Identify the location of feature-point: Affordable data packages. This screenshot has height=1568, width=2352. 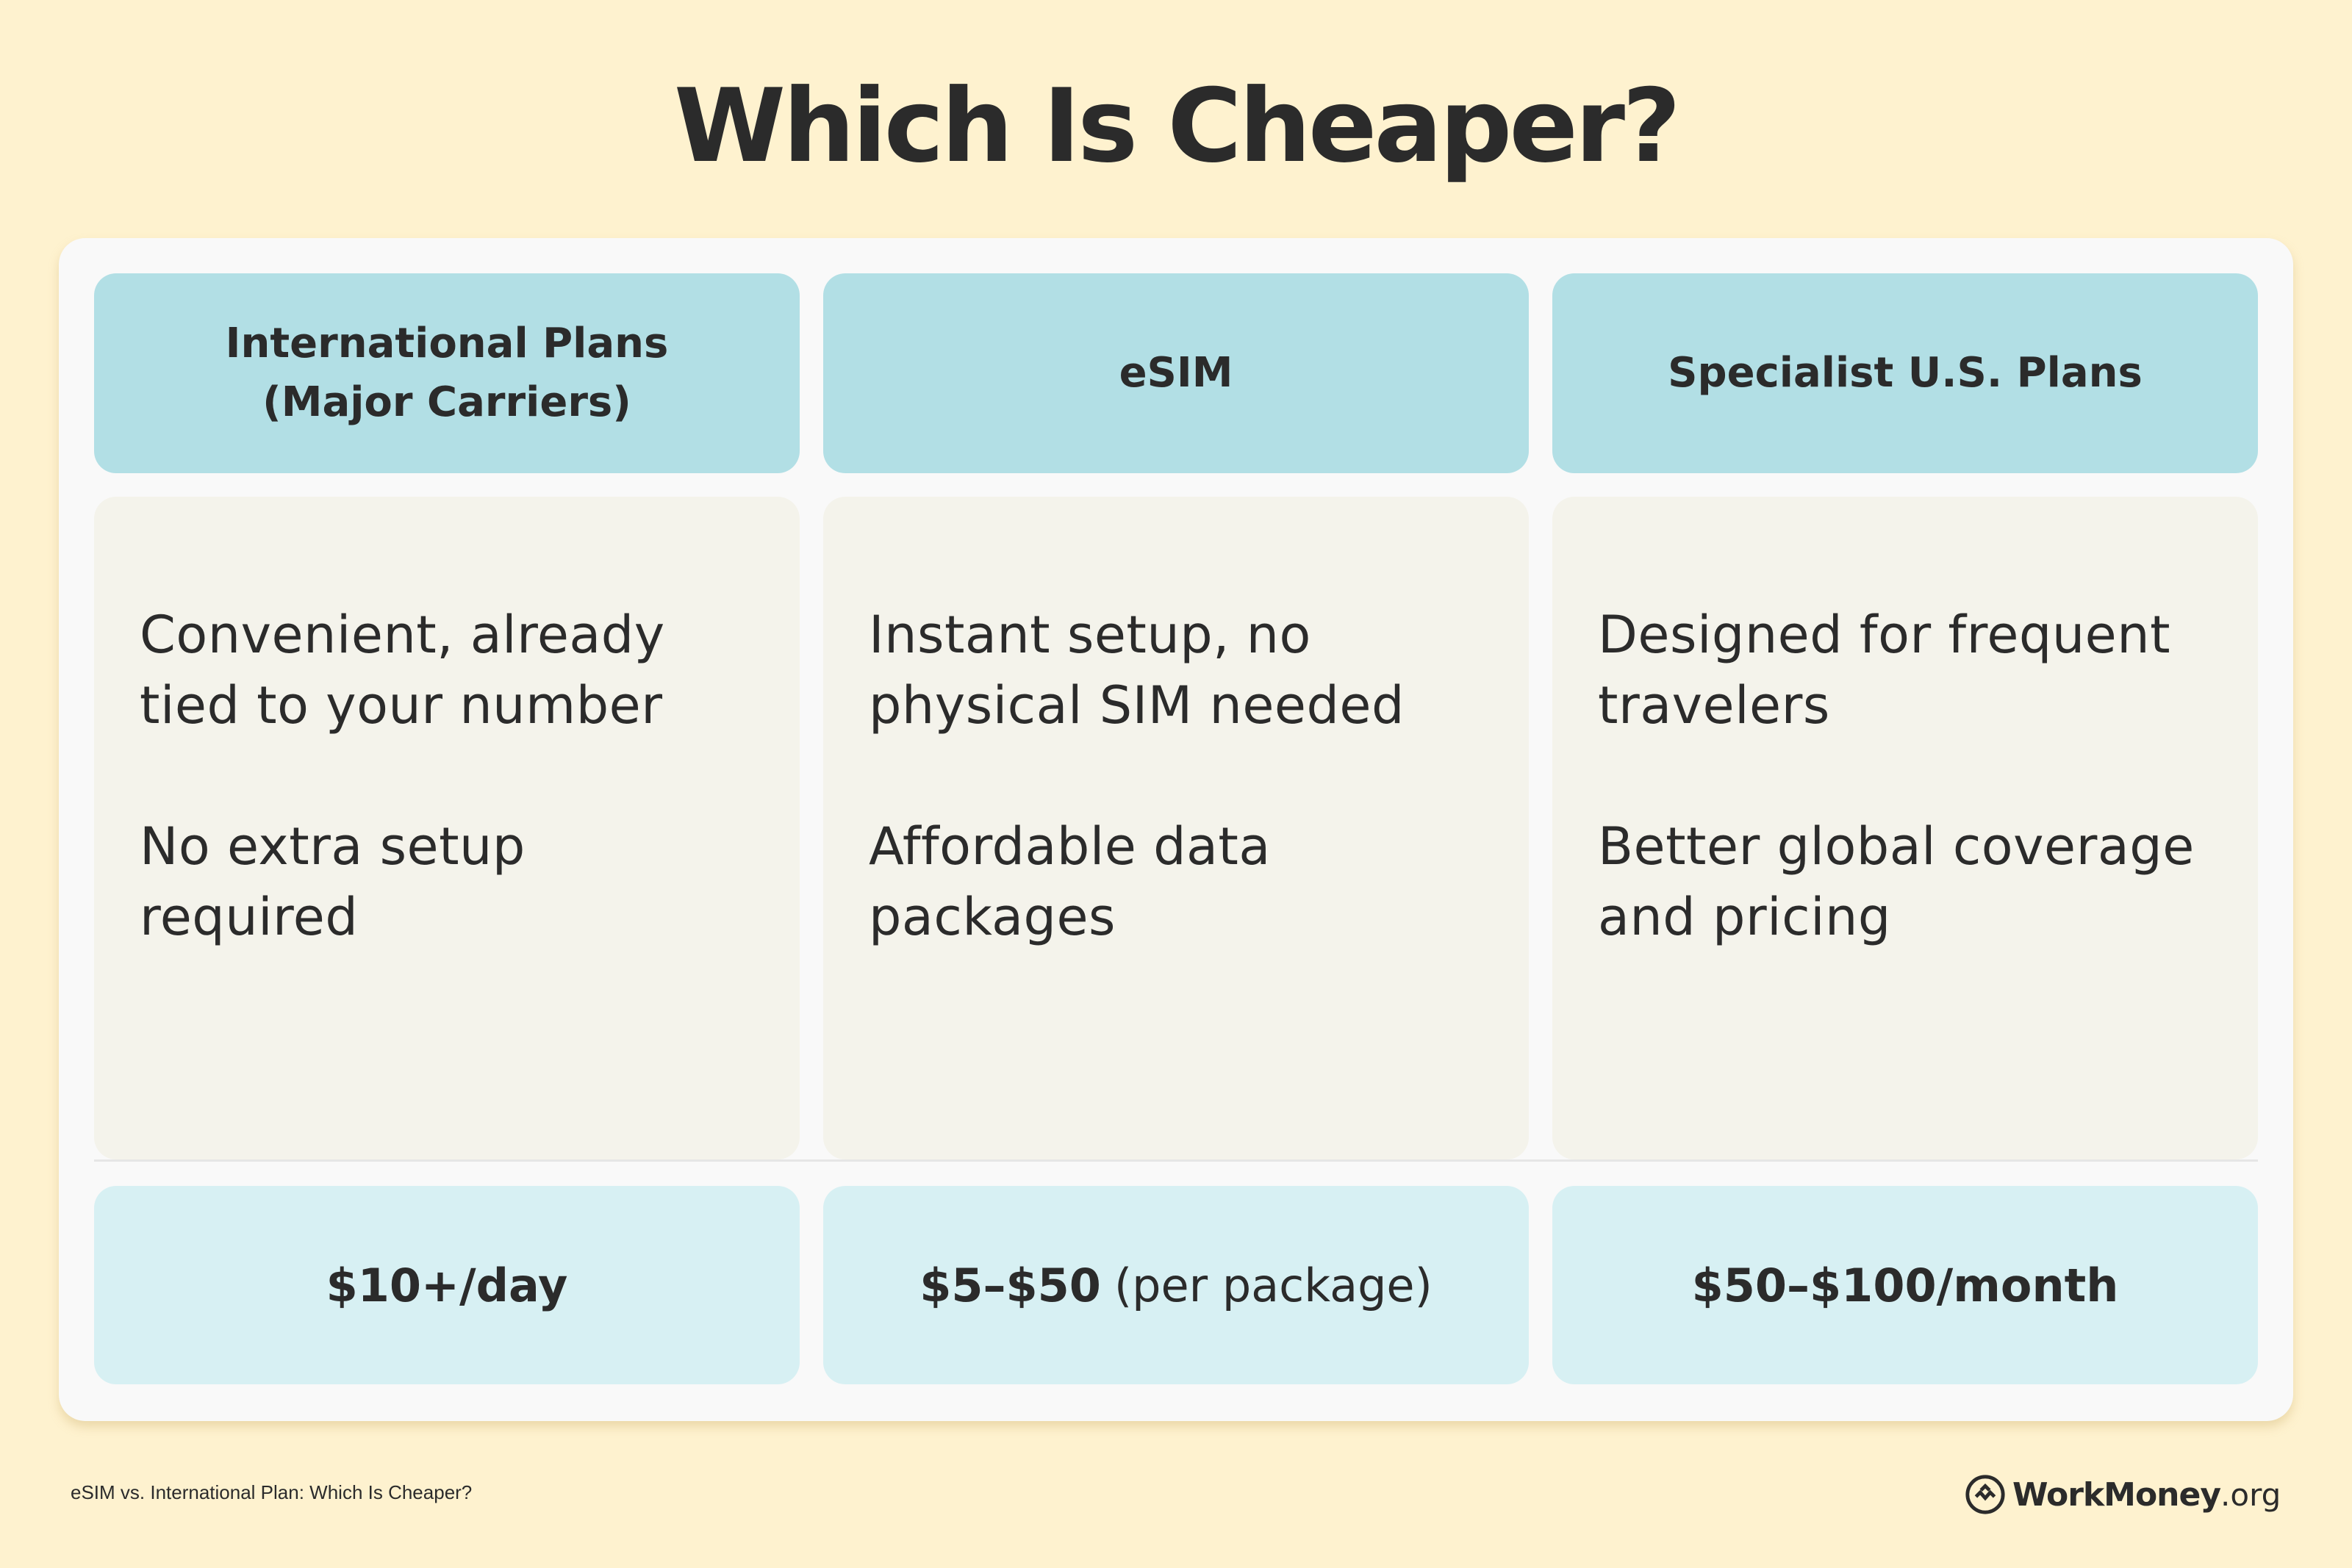
(1070, 881).